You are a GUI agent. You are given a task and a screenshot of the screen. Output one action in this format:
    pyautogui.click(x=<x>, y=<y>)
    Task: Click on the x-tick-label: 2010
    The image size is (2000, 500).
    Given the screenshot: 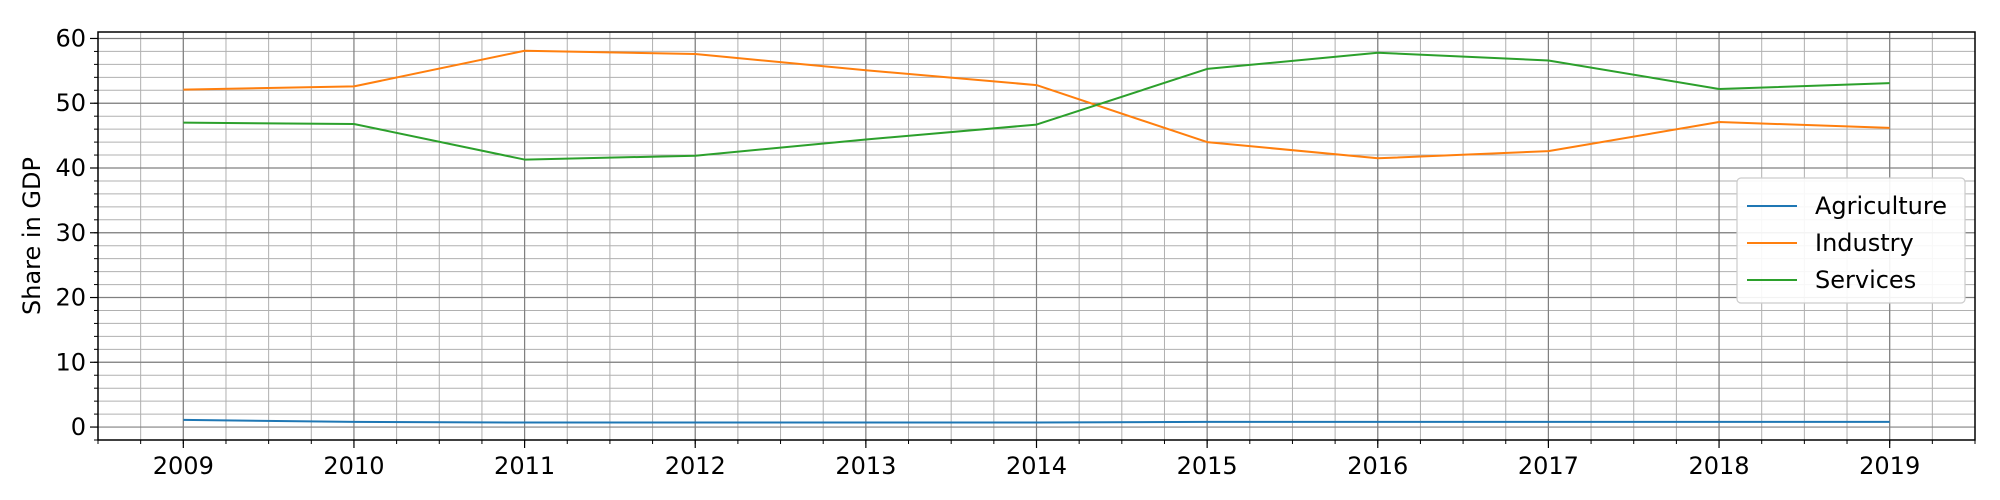 What is the action you would take?
    pyautogui.click(x=353, y=466)
    